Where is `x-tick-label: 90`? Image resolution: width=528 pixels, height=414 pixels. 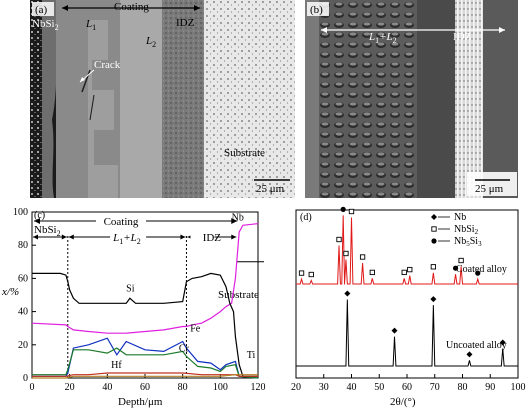 x-tick-label: 90 is located at coordinates (490, 387).